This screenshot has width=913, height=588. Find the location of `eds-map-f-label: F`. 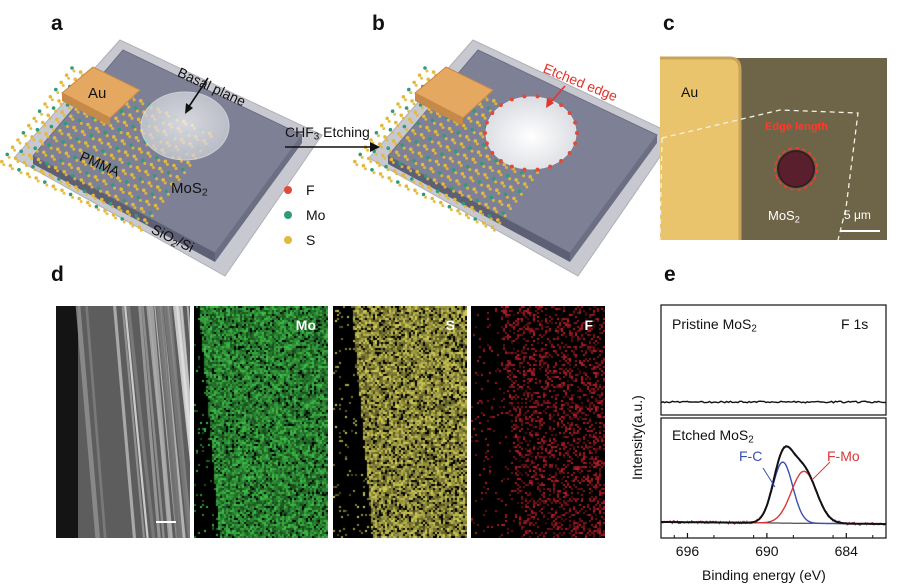

eds-map-f-label: F is located at coordinates (588, 325).